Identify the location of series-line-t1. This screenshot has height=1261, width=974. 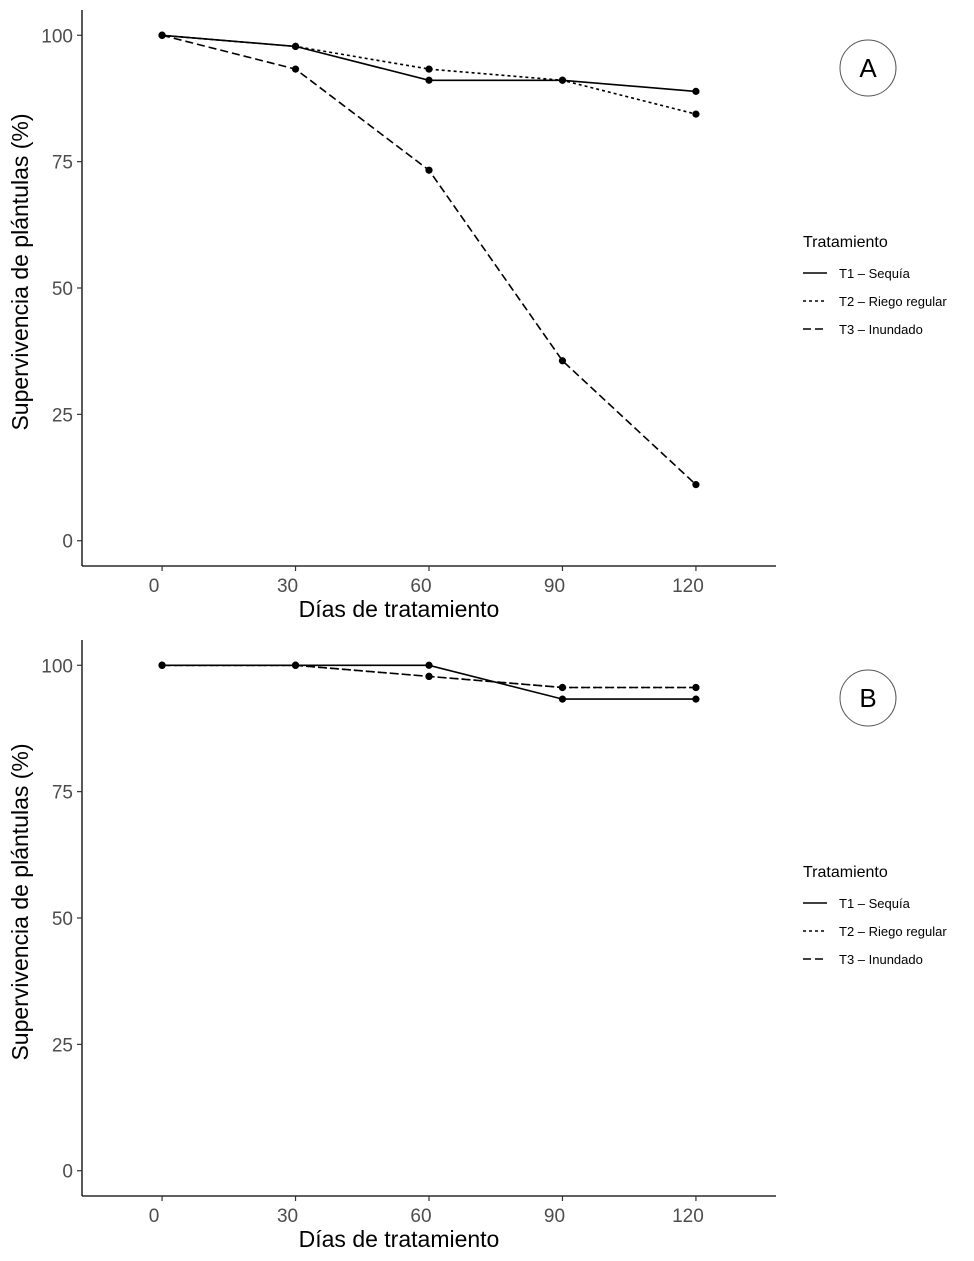
(429, 682).